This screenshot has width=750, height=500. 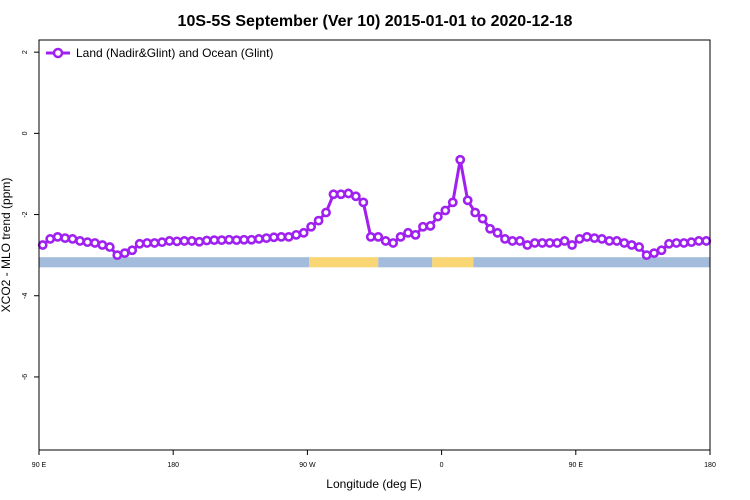 I want to click on y-axis-label: XCO2 - MLO trend (ppm), so click(x=6, y=245).